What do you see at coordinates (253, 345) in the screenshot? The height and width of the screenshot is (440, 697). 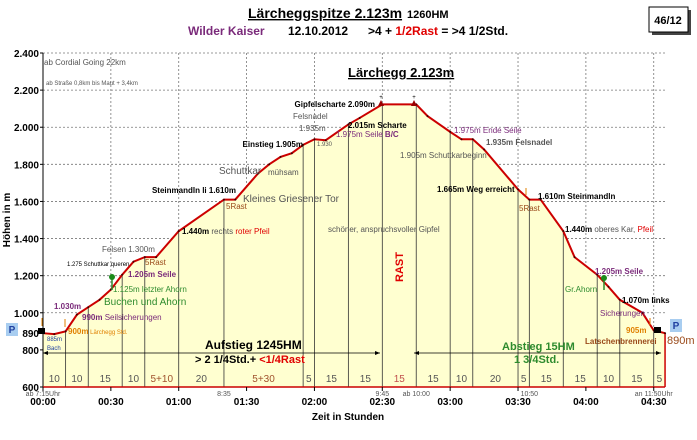 I see `aufstieg-label: Aufstieg 1245HM` at bounding box center [253, 345].